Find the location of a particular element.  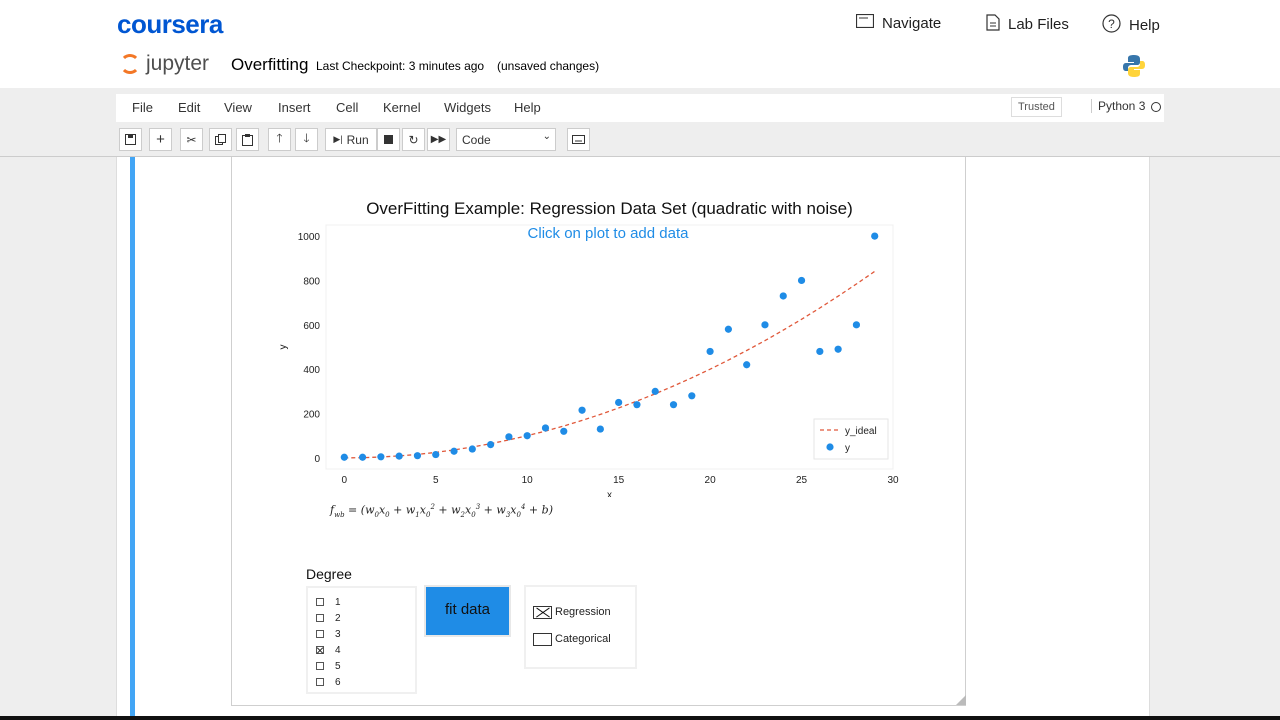

menu-kernel: Kernel is located at coordinates (402, 107).